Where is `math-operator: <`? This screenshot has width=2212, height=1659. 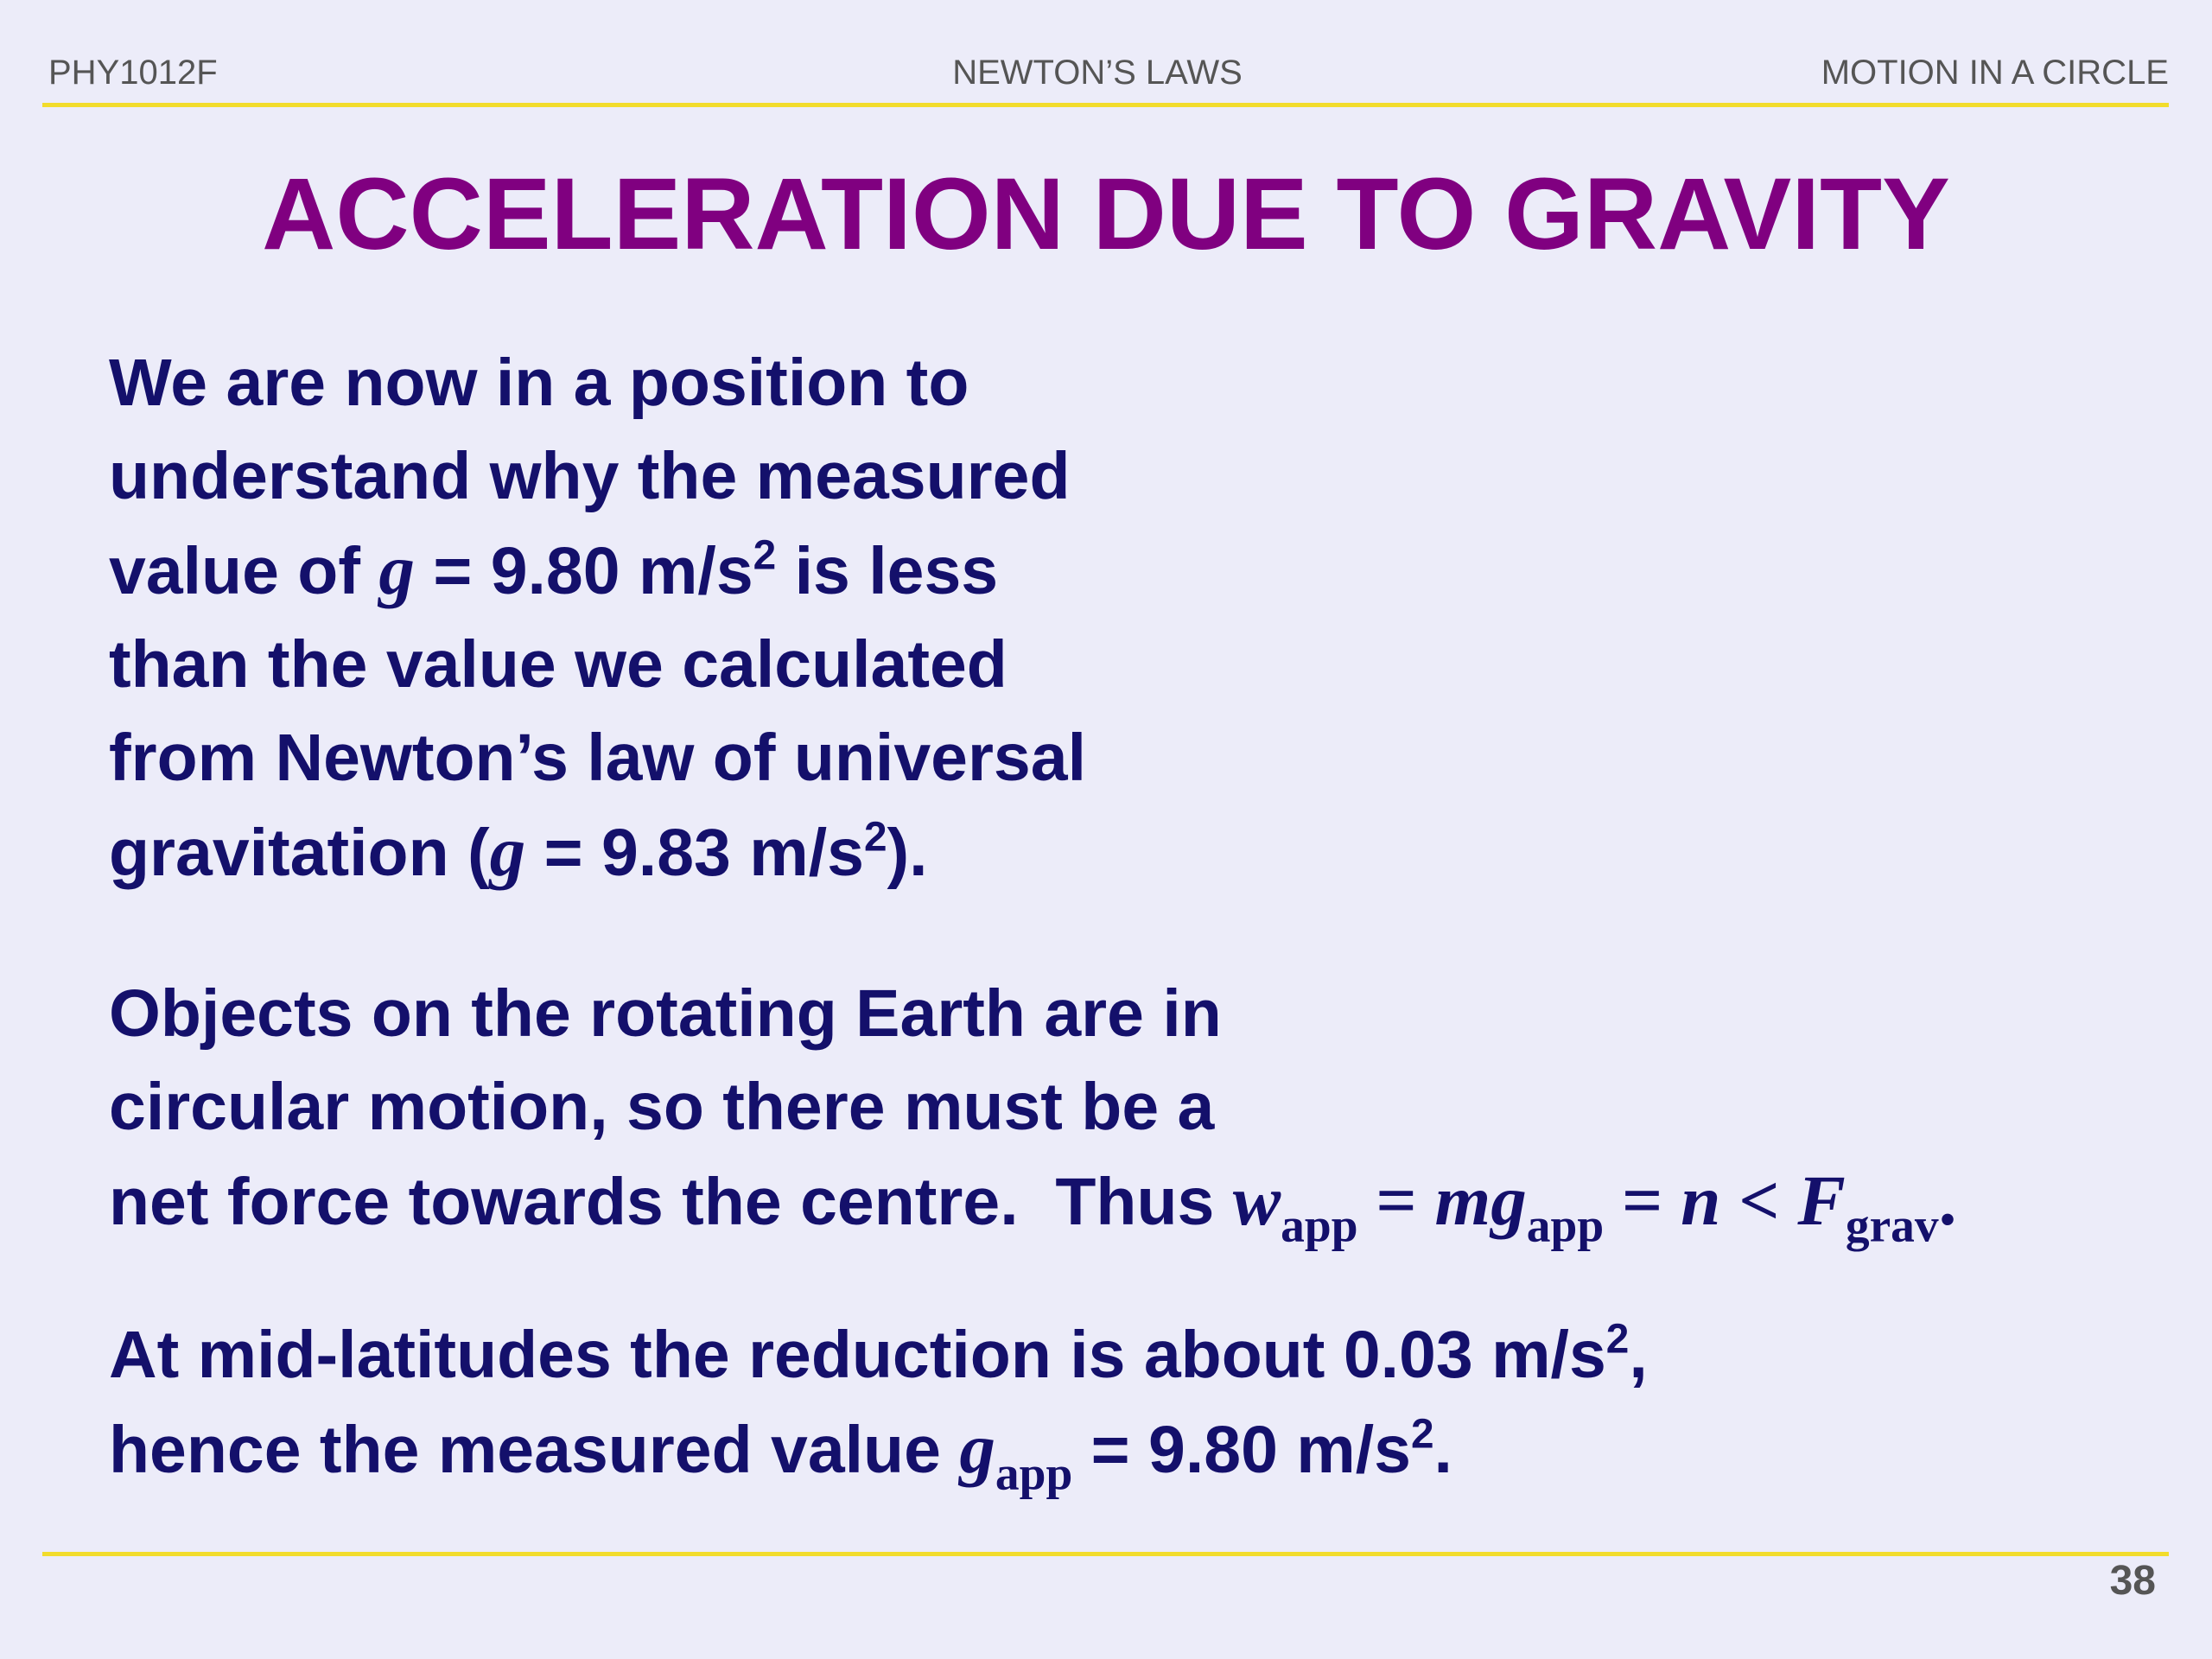 math-operator: < is located at coordinates (1759, 1200).